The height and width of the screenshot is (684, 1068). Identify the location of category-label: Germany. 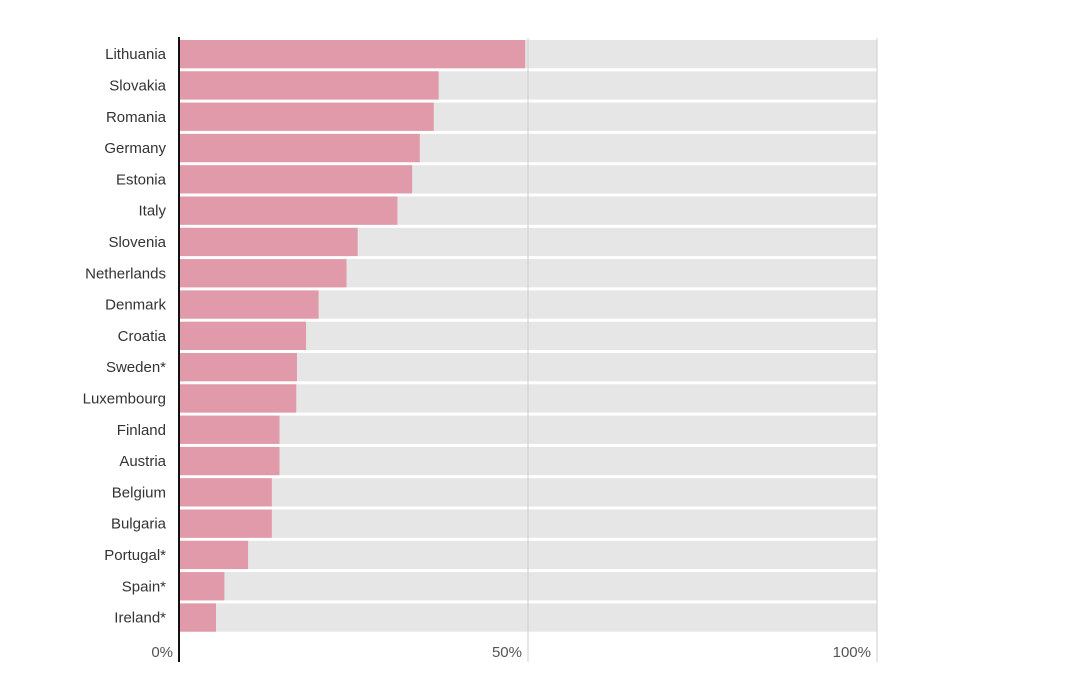
(135, 148).